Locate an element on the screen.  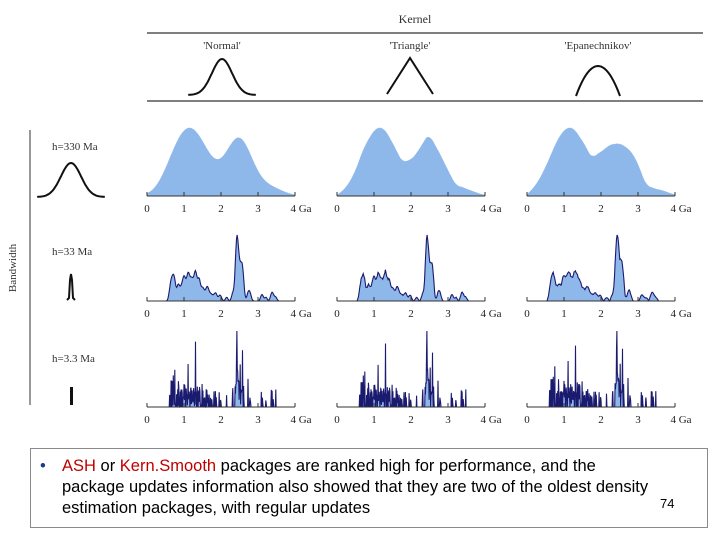
tick-label-2-1-1: 1 is located at coordinates (374, 209).